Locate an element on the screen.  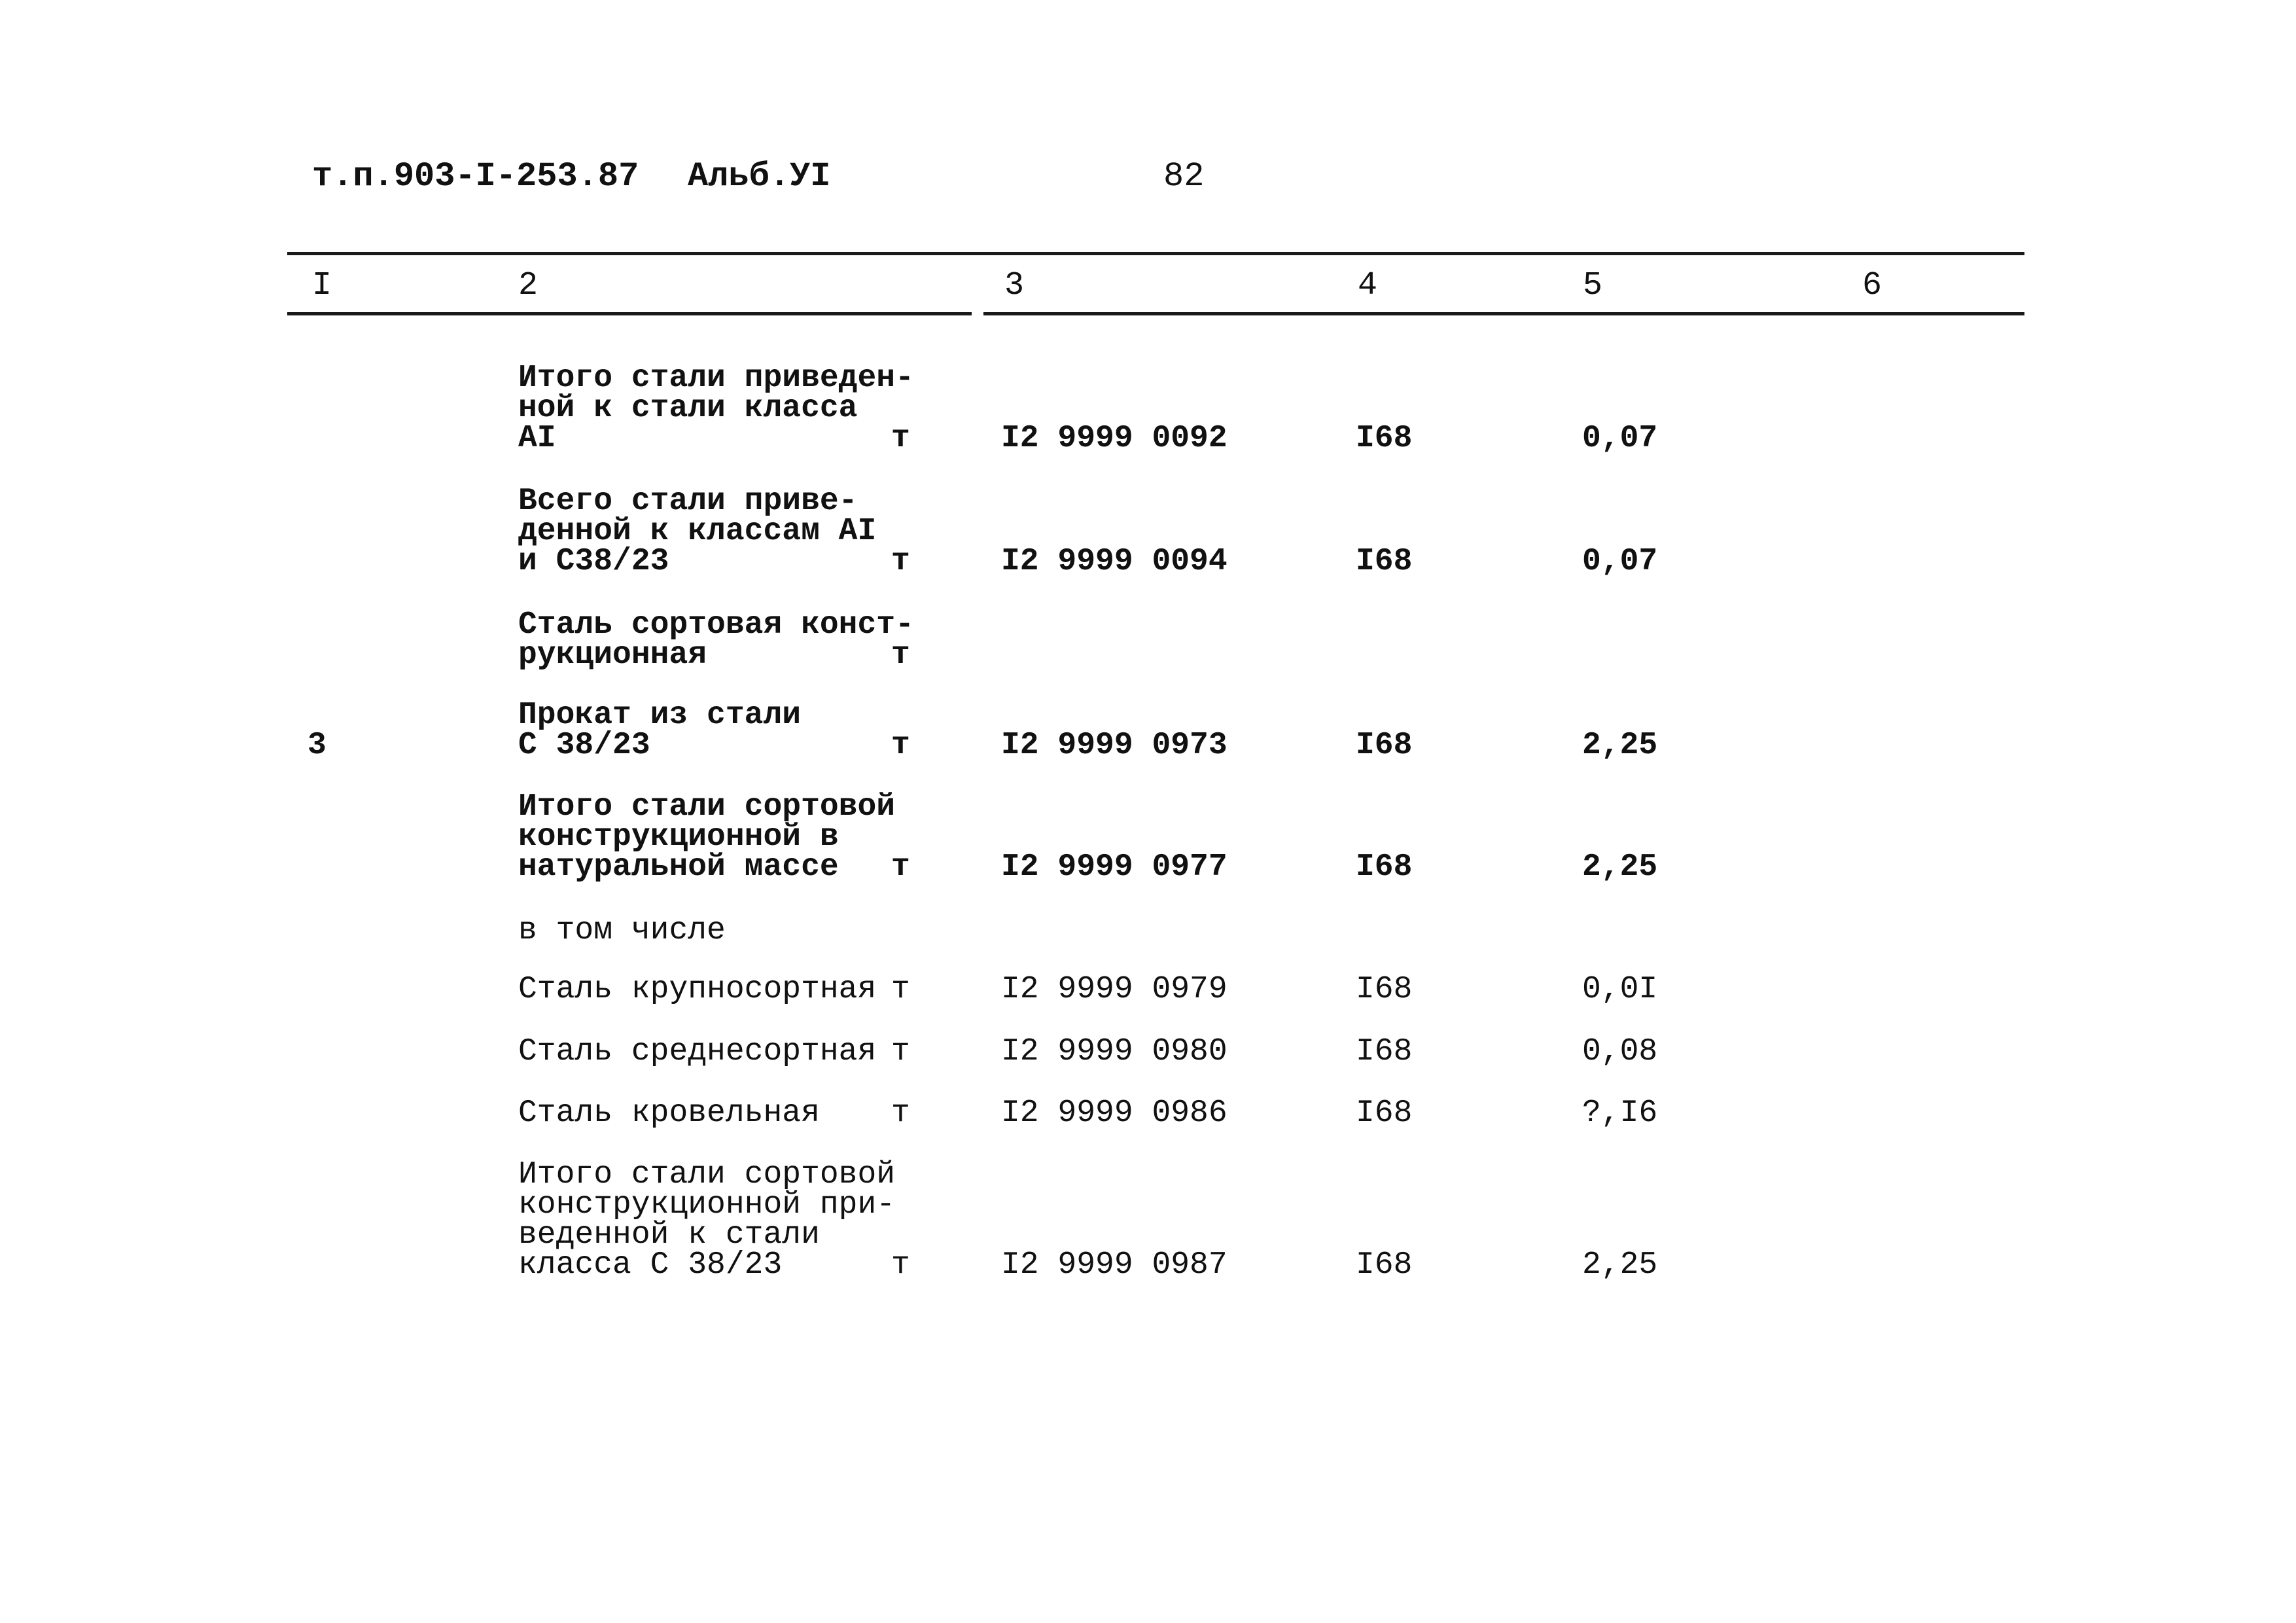
table-row: Сталь кровельная т I2 9999 0986 I68 ?,I6 is located at coordinates (1148, 1113).